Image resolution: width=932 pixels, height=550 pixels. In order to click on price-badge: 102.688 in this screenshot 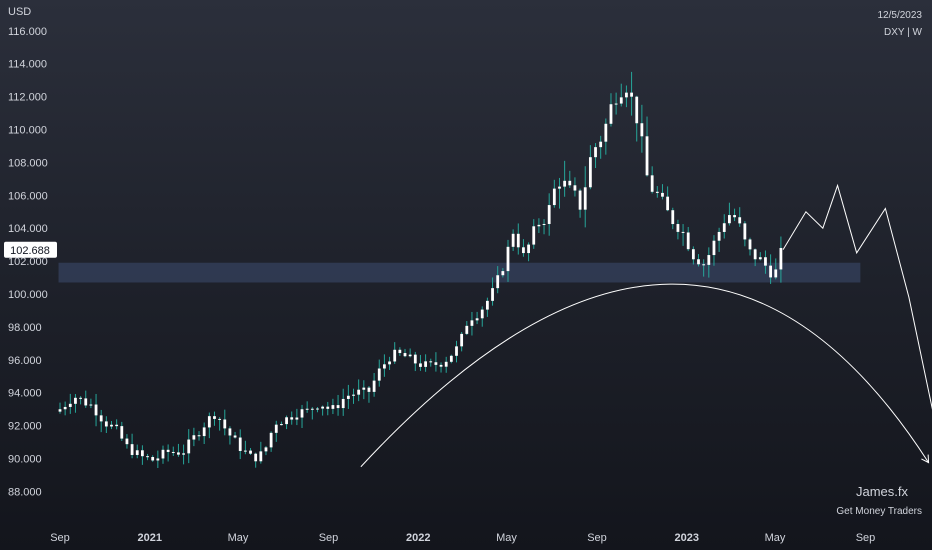, I will do `click(30, 249)`.